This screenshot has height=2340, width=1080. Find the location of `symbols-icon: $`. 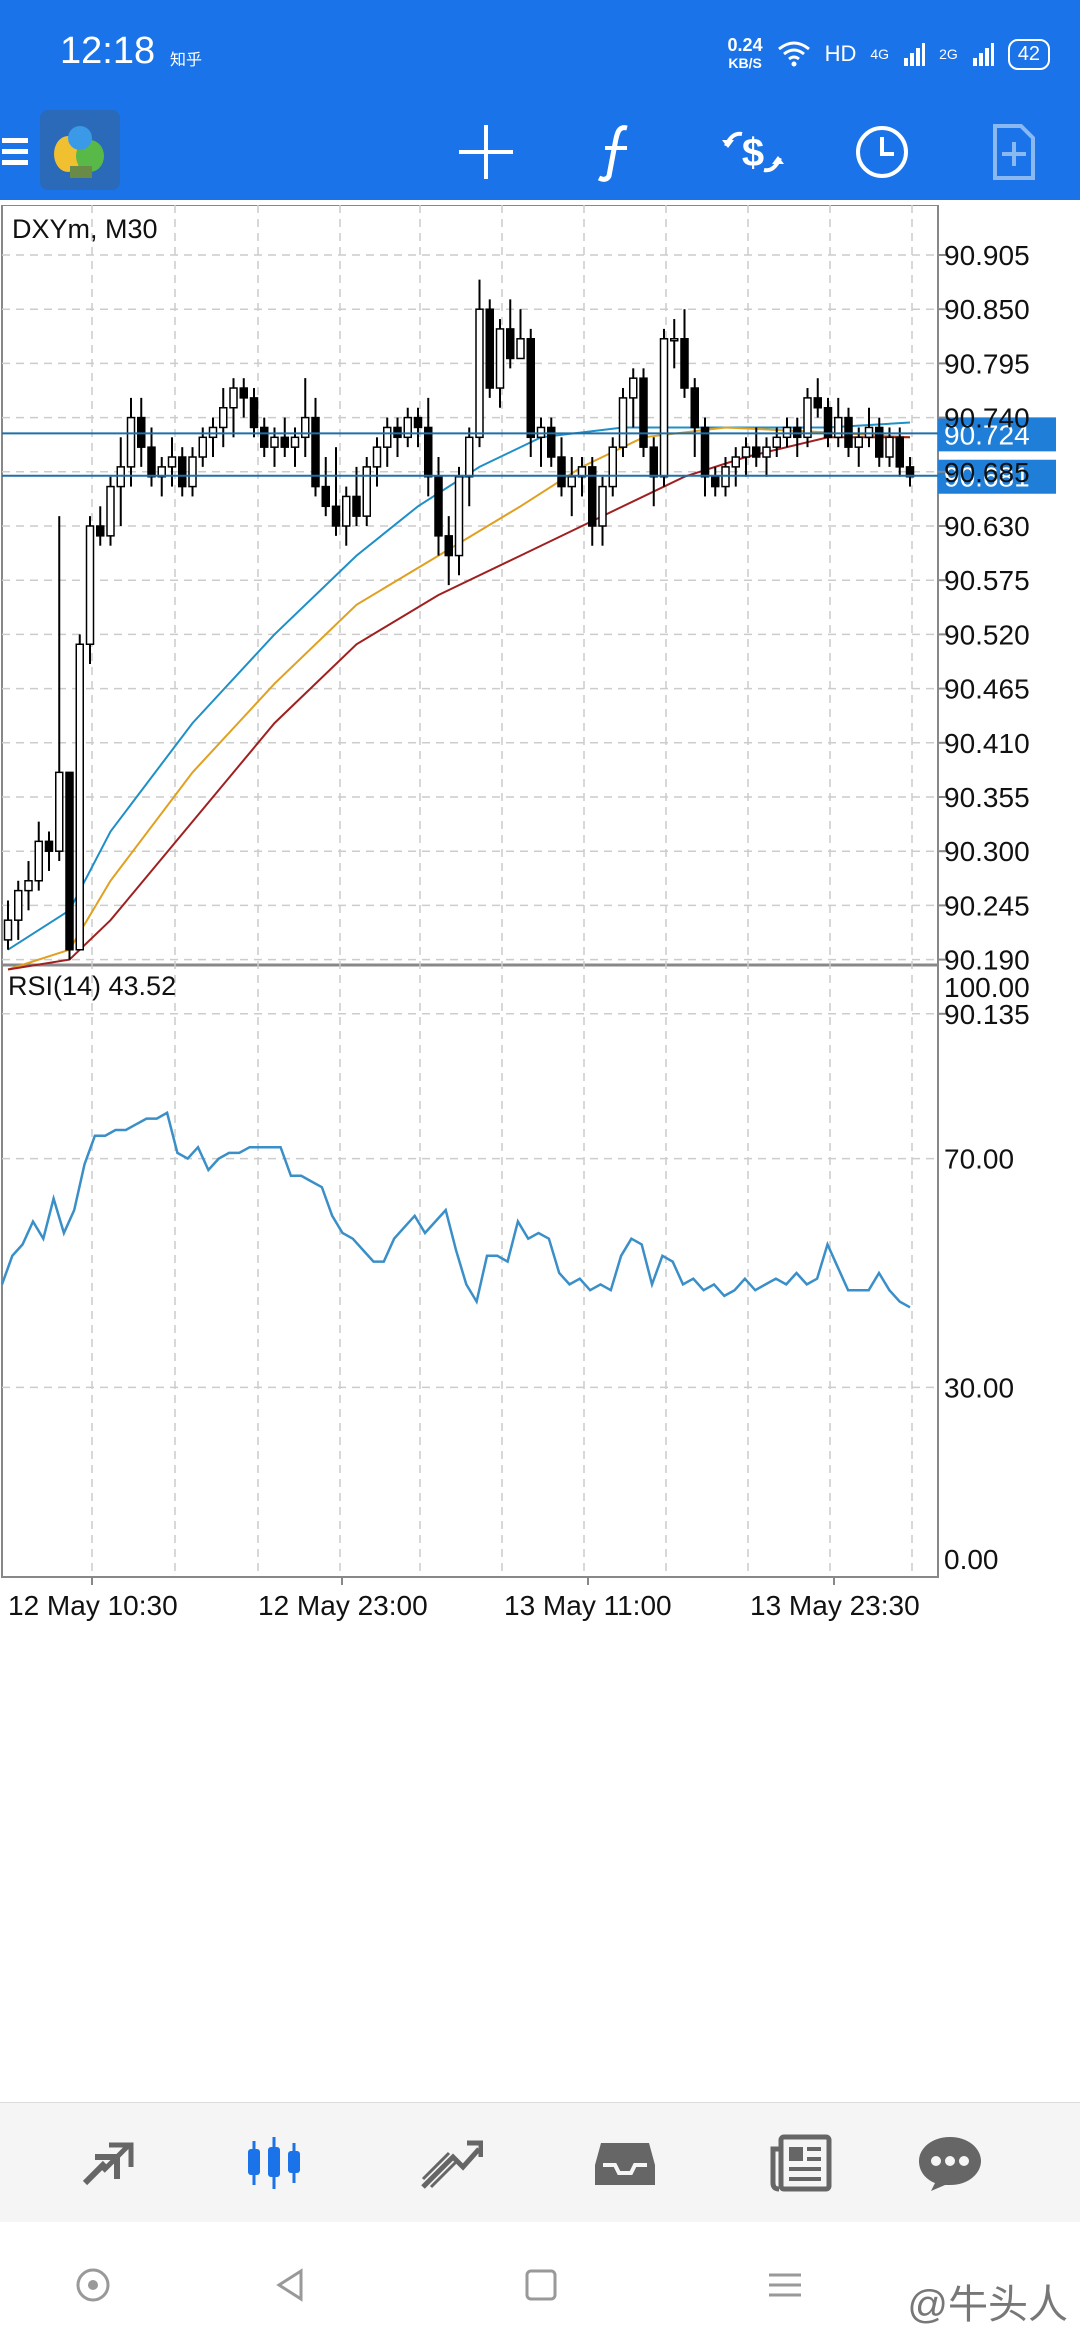

symbols-icon: $ is located at coordinates (753, 152).